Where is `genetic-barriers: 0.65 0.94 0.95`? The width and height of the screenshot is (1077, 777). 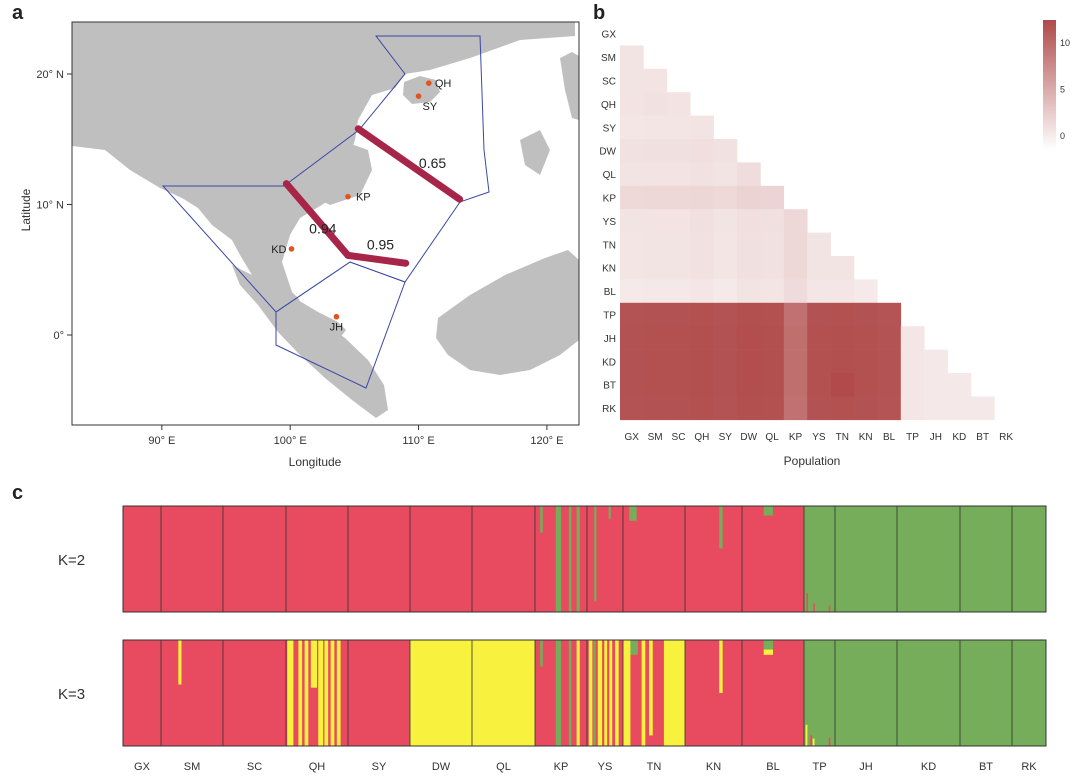
genetic-barriers: 0.65 0.94 0.95 is located at coordinates (373, 196).